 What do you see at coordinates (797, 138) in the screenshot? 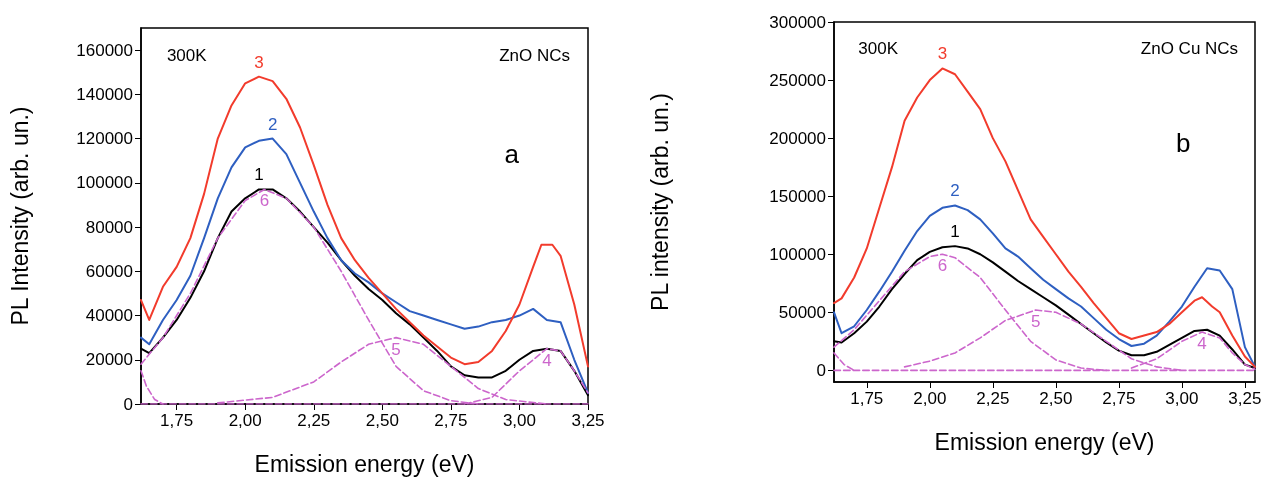
I see `y-tick-label: 200000` at bounding box center [797, 138].